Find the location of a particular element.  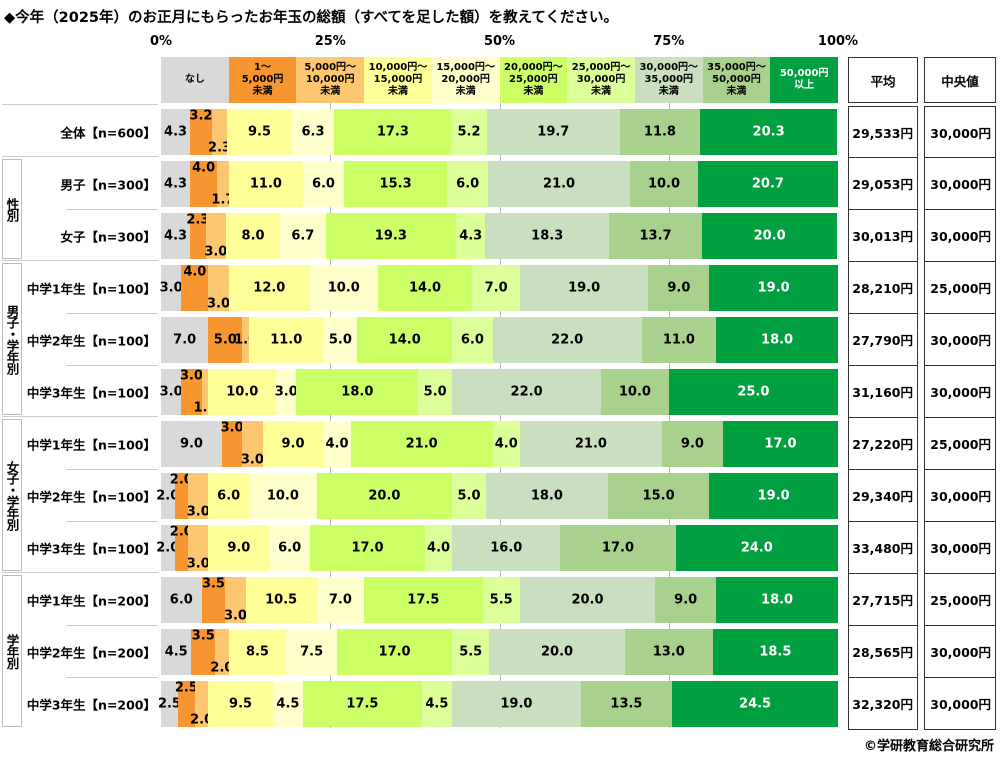

data-label: 22.0 is located at coordinates (567, 340).